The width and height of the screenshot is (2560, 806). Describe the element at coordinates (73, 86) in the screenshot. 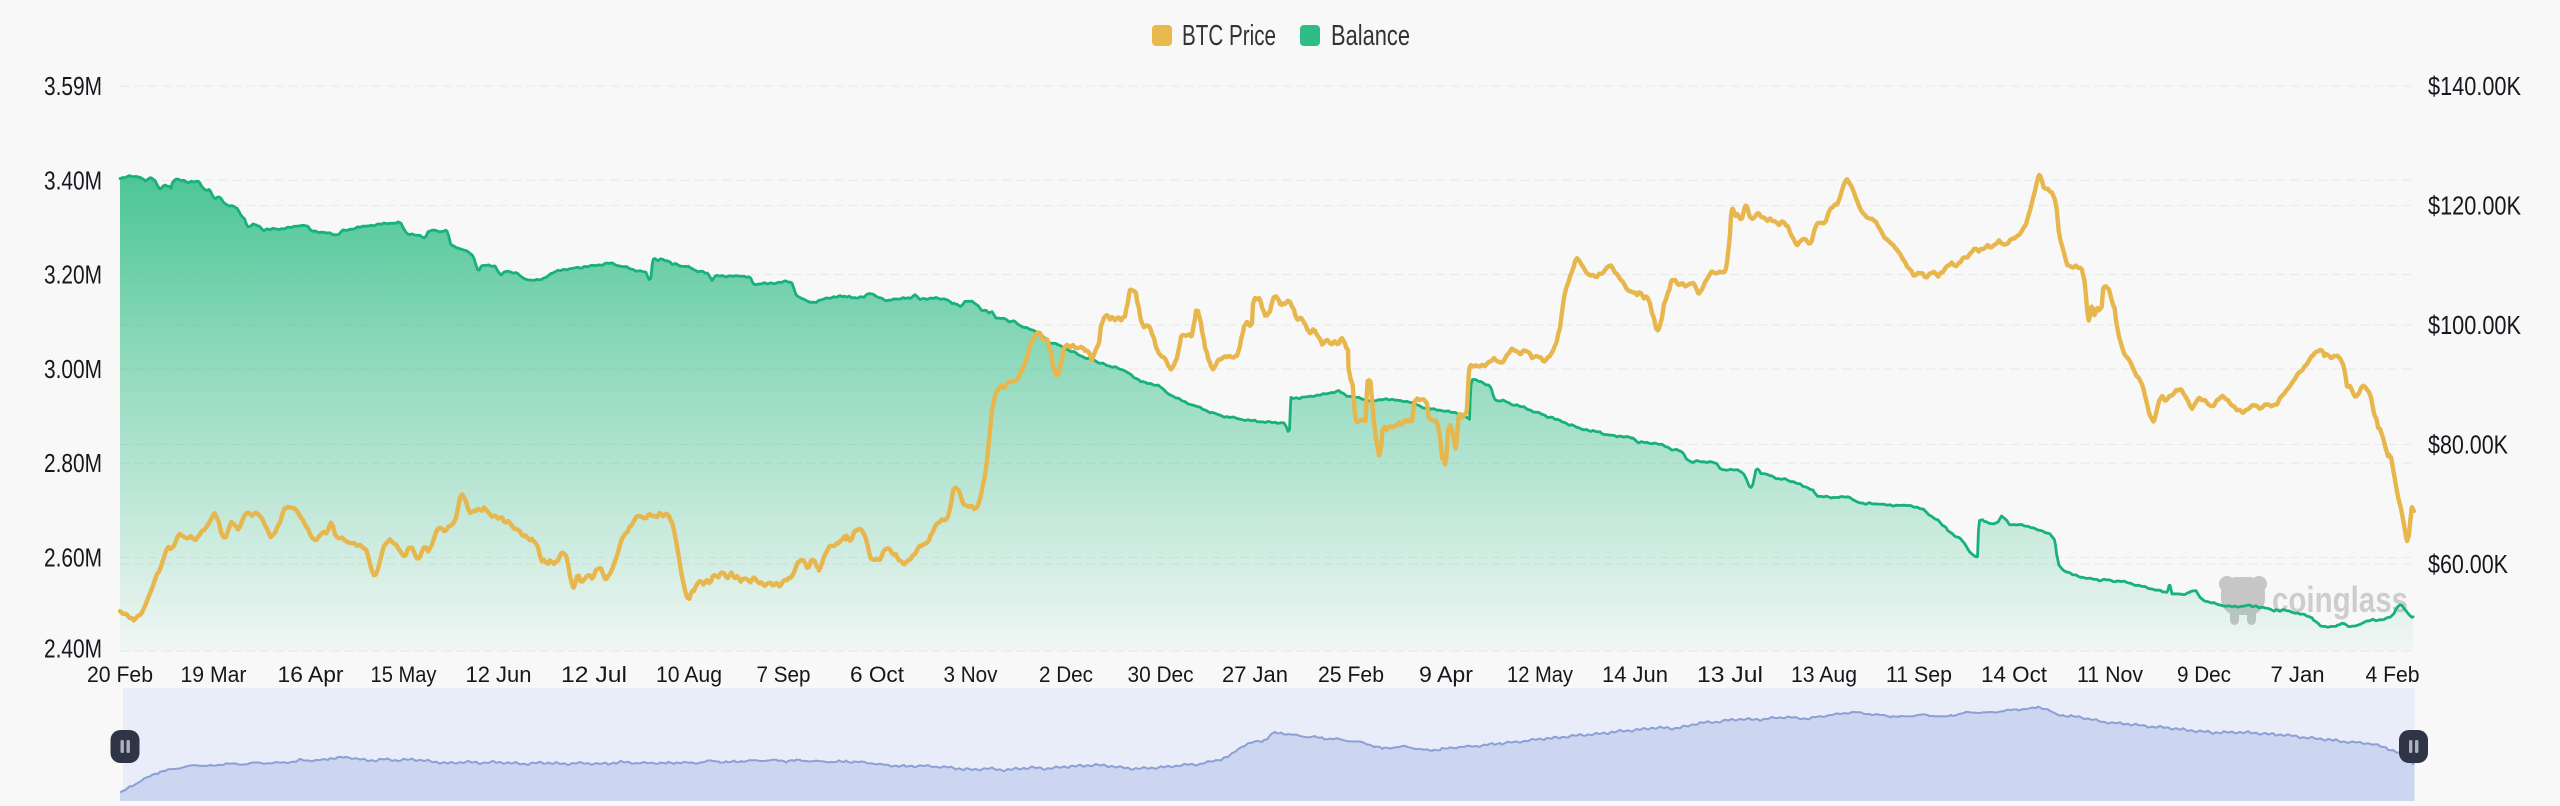

I see `svg-text: 3.59M` at that location.